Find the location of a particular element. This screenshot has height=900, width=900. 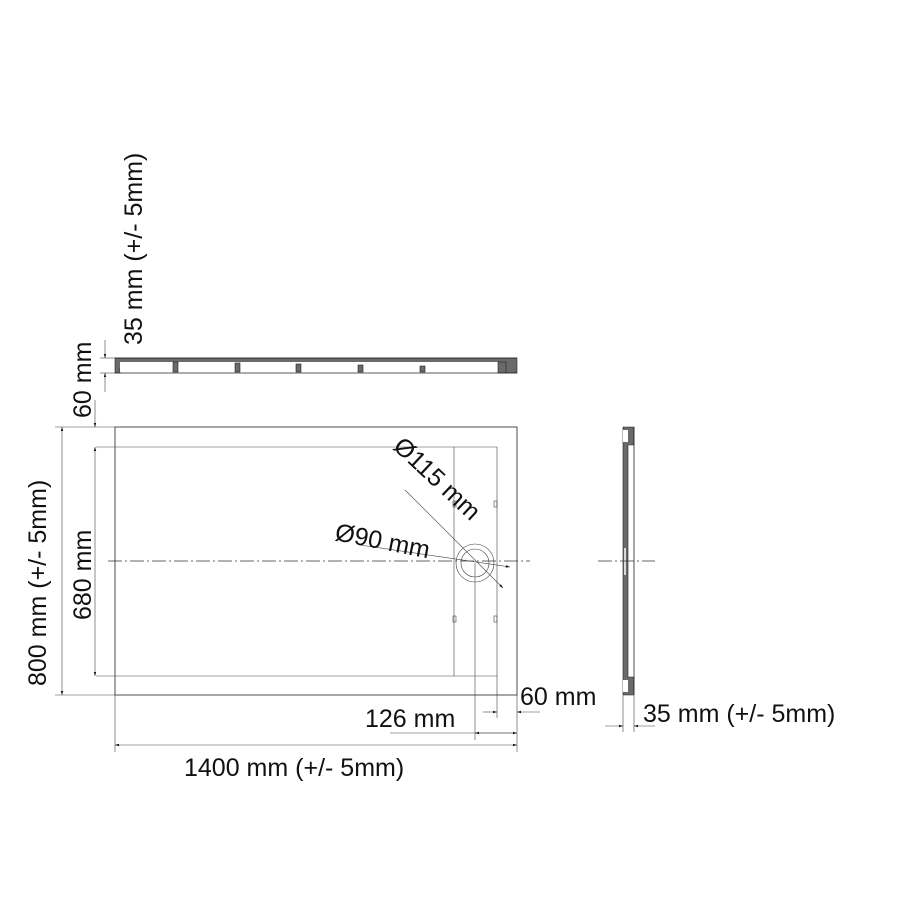

outlet-outer-label: Ø115 mm is located at coordinates (437, 479).